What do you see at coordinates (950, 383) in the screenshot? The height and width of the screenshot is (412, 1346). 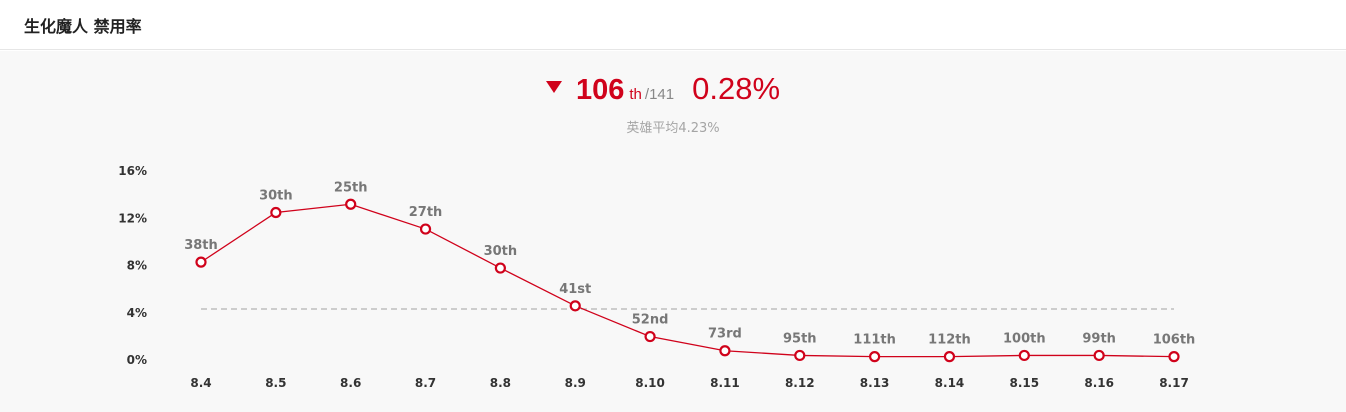 I see `x-tick-label: 8.14` at bounding box center [950, 383].